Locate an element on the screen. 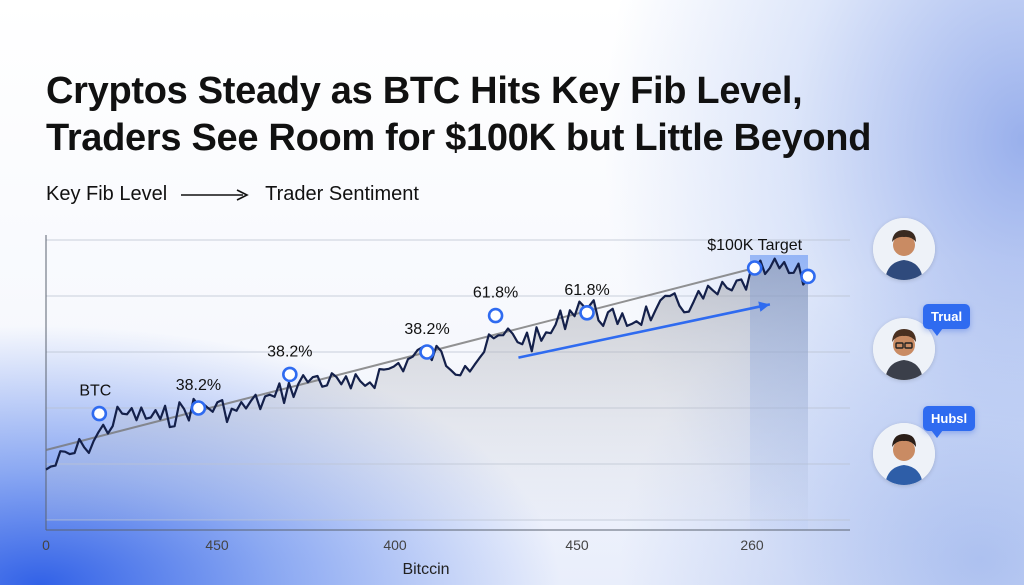 The image size is (1024, 585). x-tick-label: 0 is located at coordinates (46, 545).